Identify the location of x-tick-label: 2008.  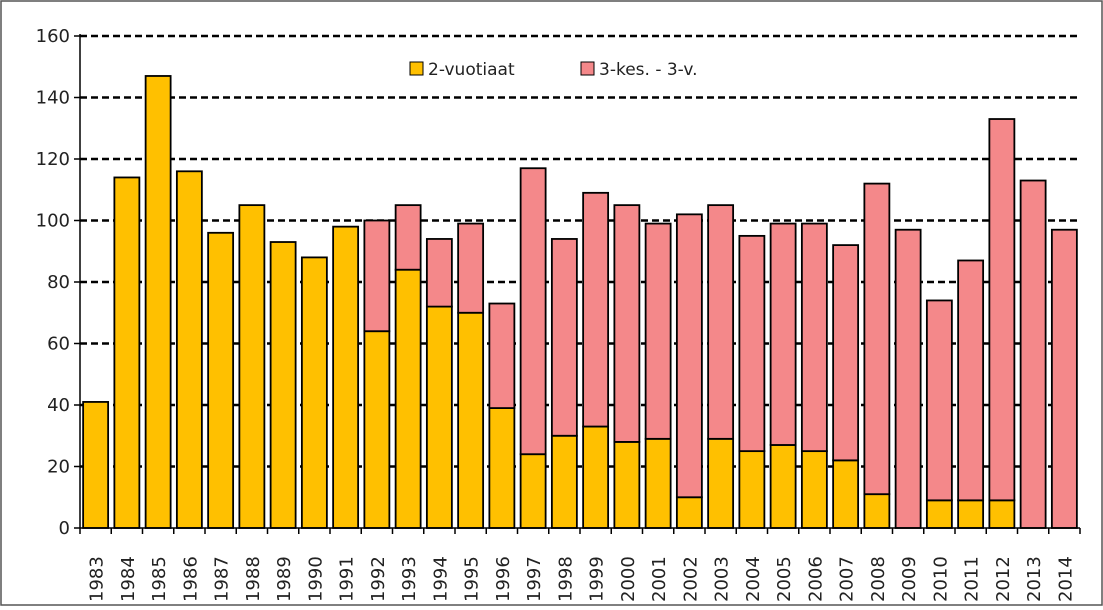
(878, 579).